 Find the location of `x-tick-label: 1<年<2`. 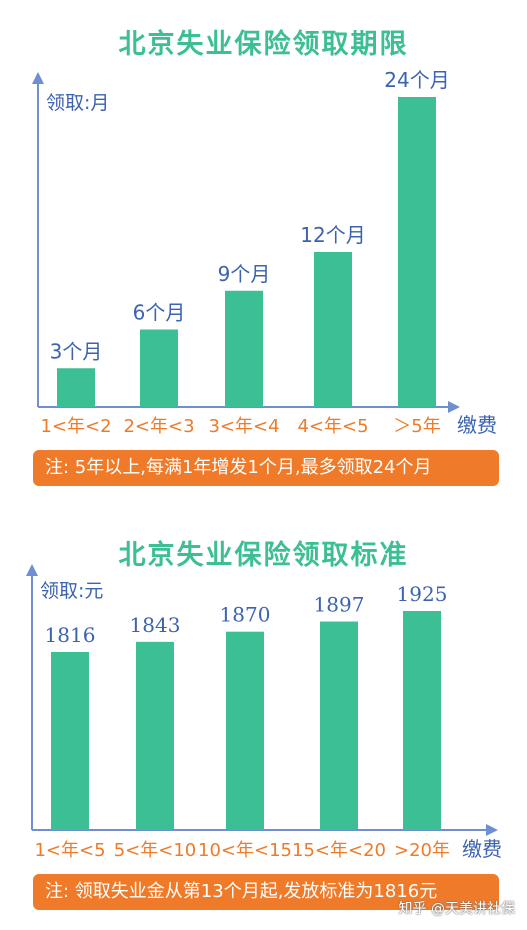

x-tick-label: 1<年<2 is located at coordinates (75, 426).